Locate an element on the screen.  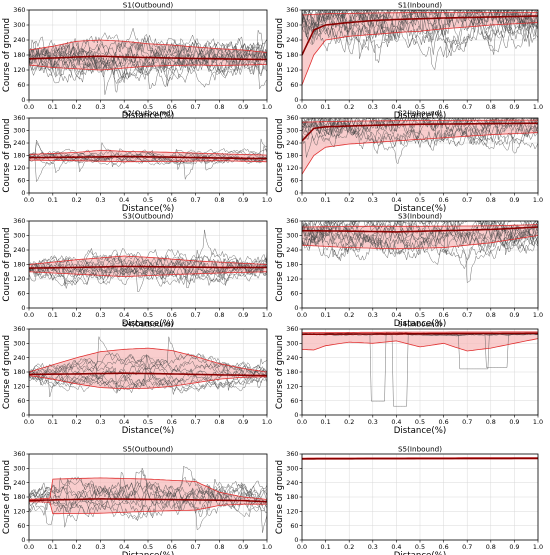
y-tick-label: 120 is located at coordinates (292, 387).